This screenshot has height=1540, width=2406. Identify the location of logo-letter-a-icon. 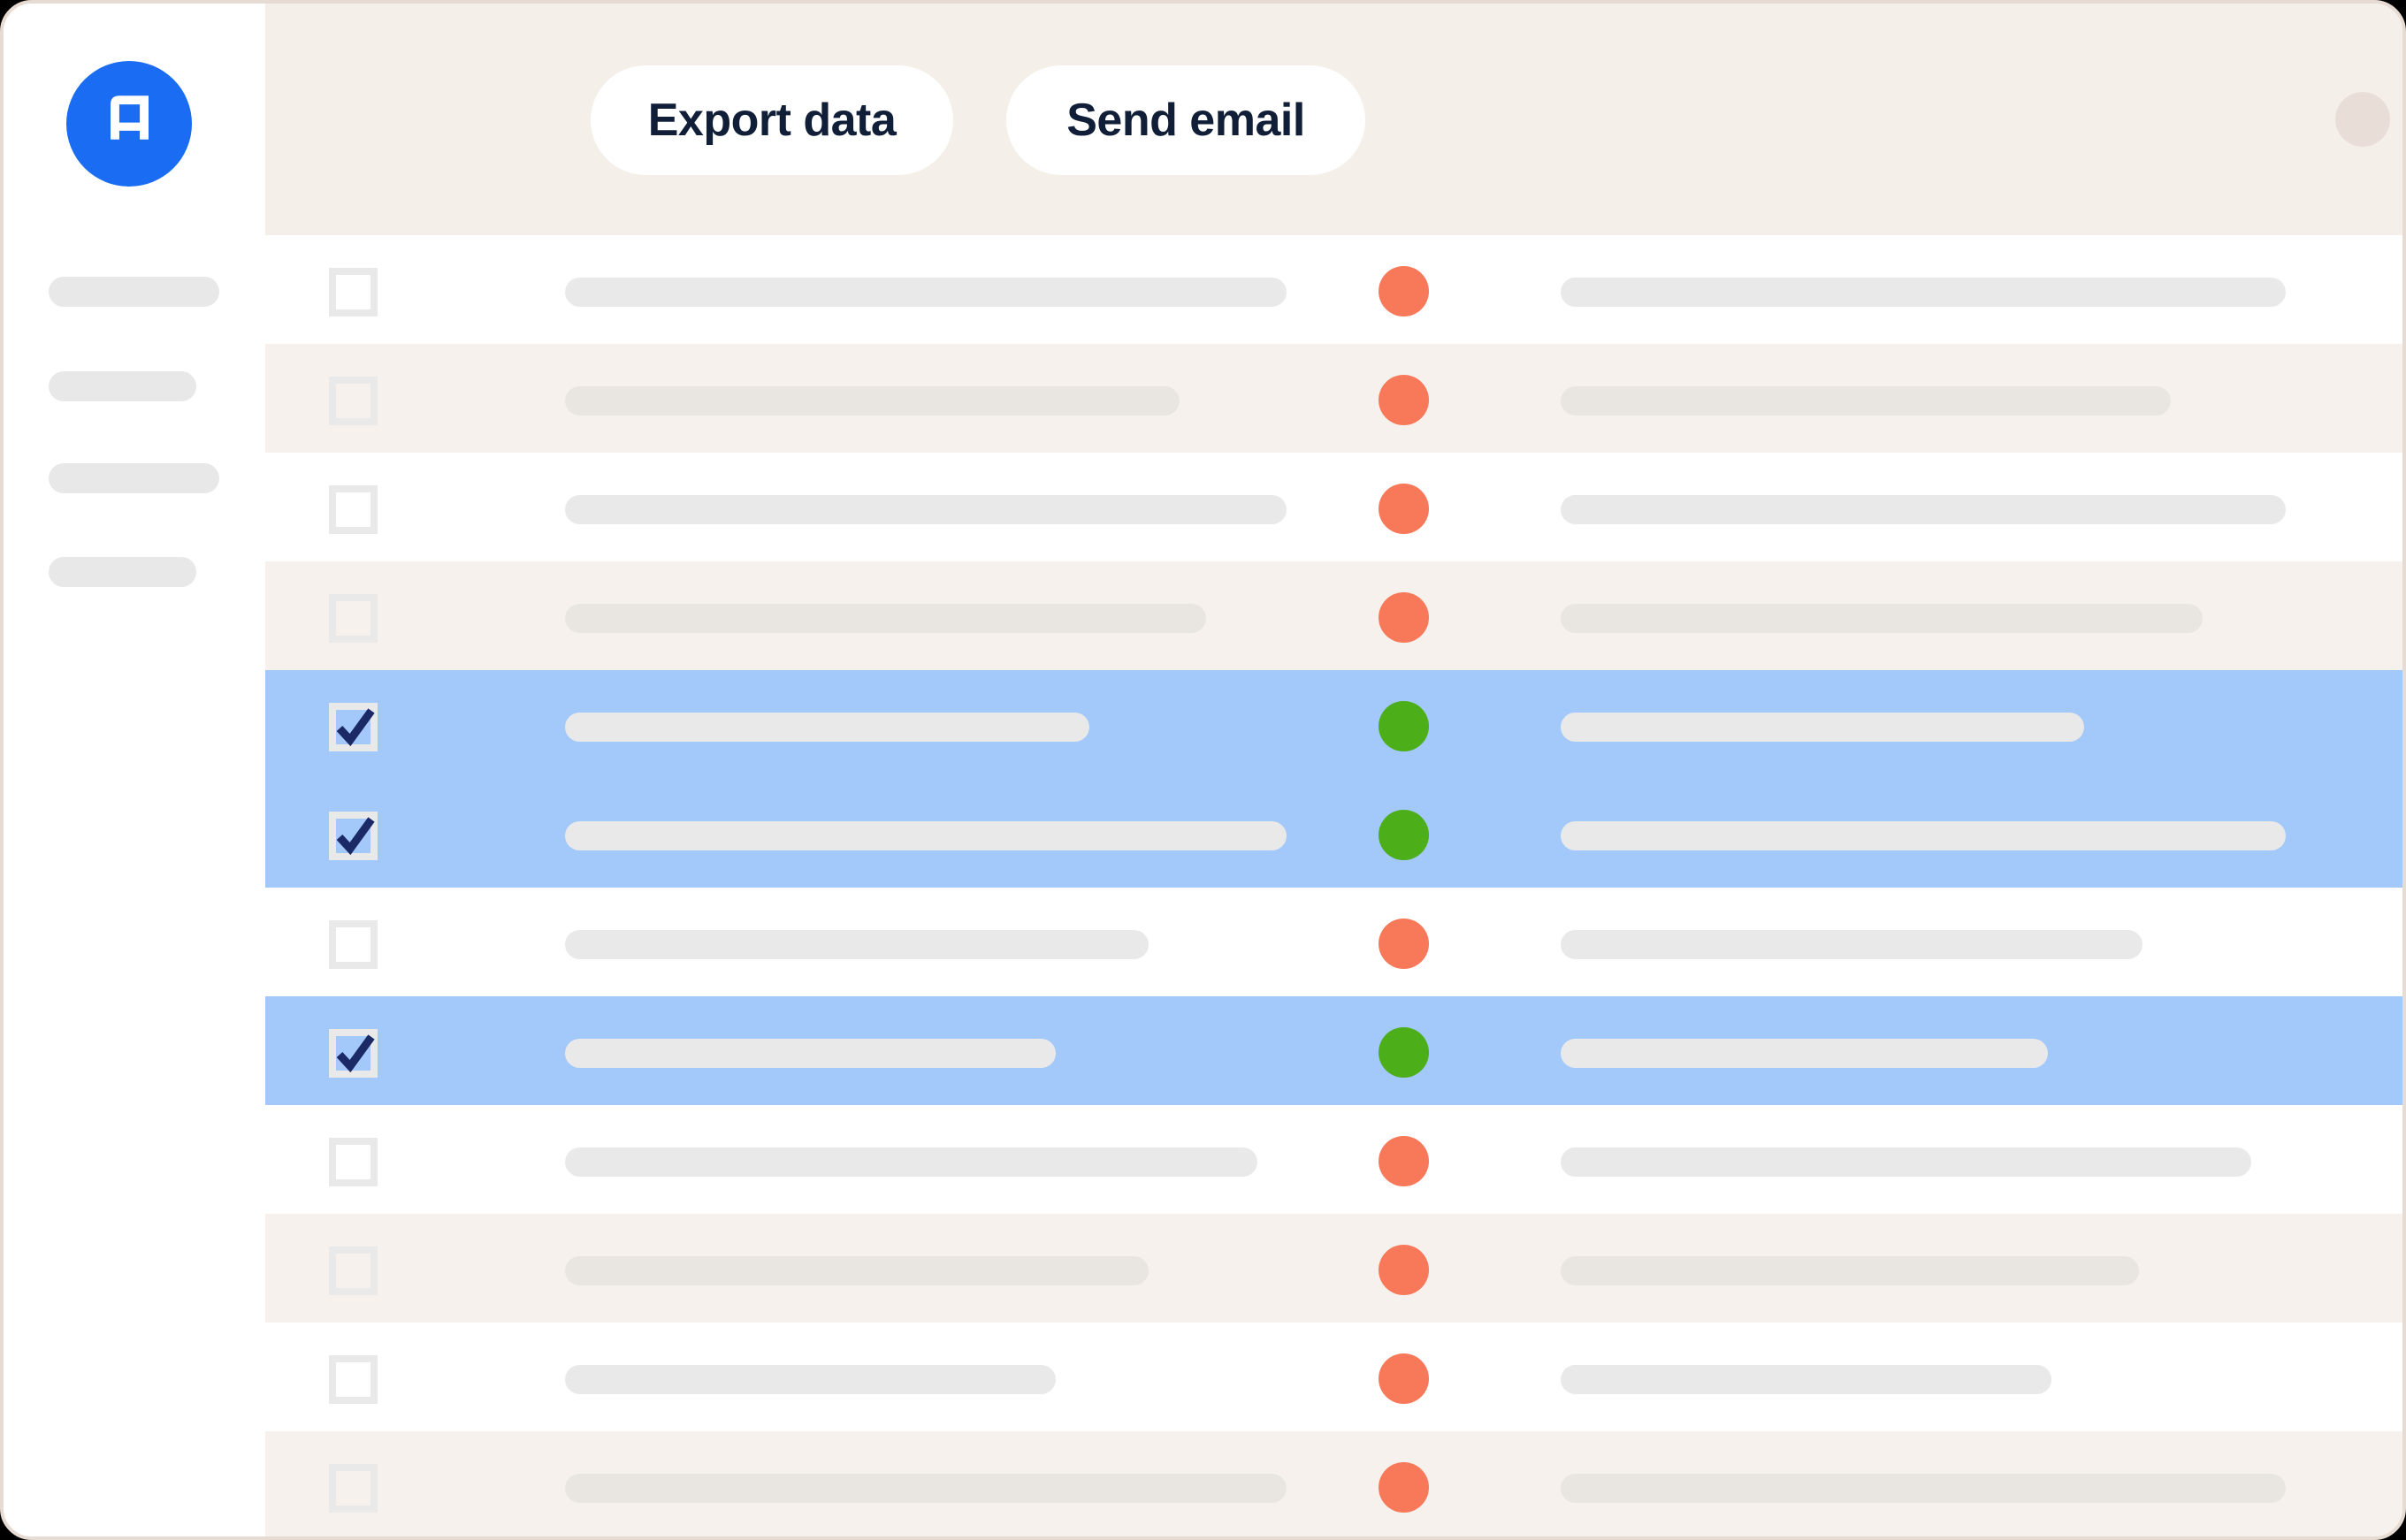
(130, 118).